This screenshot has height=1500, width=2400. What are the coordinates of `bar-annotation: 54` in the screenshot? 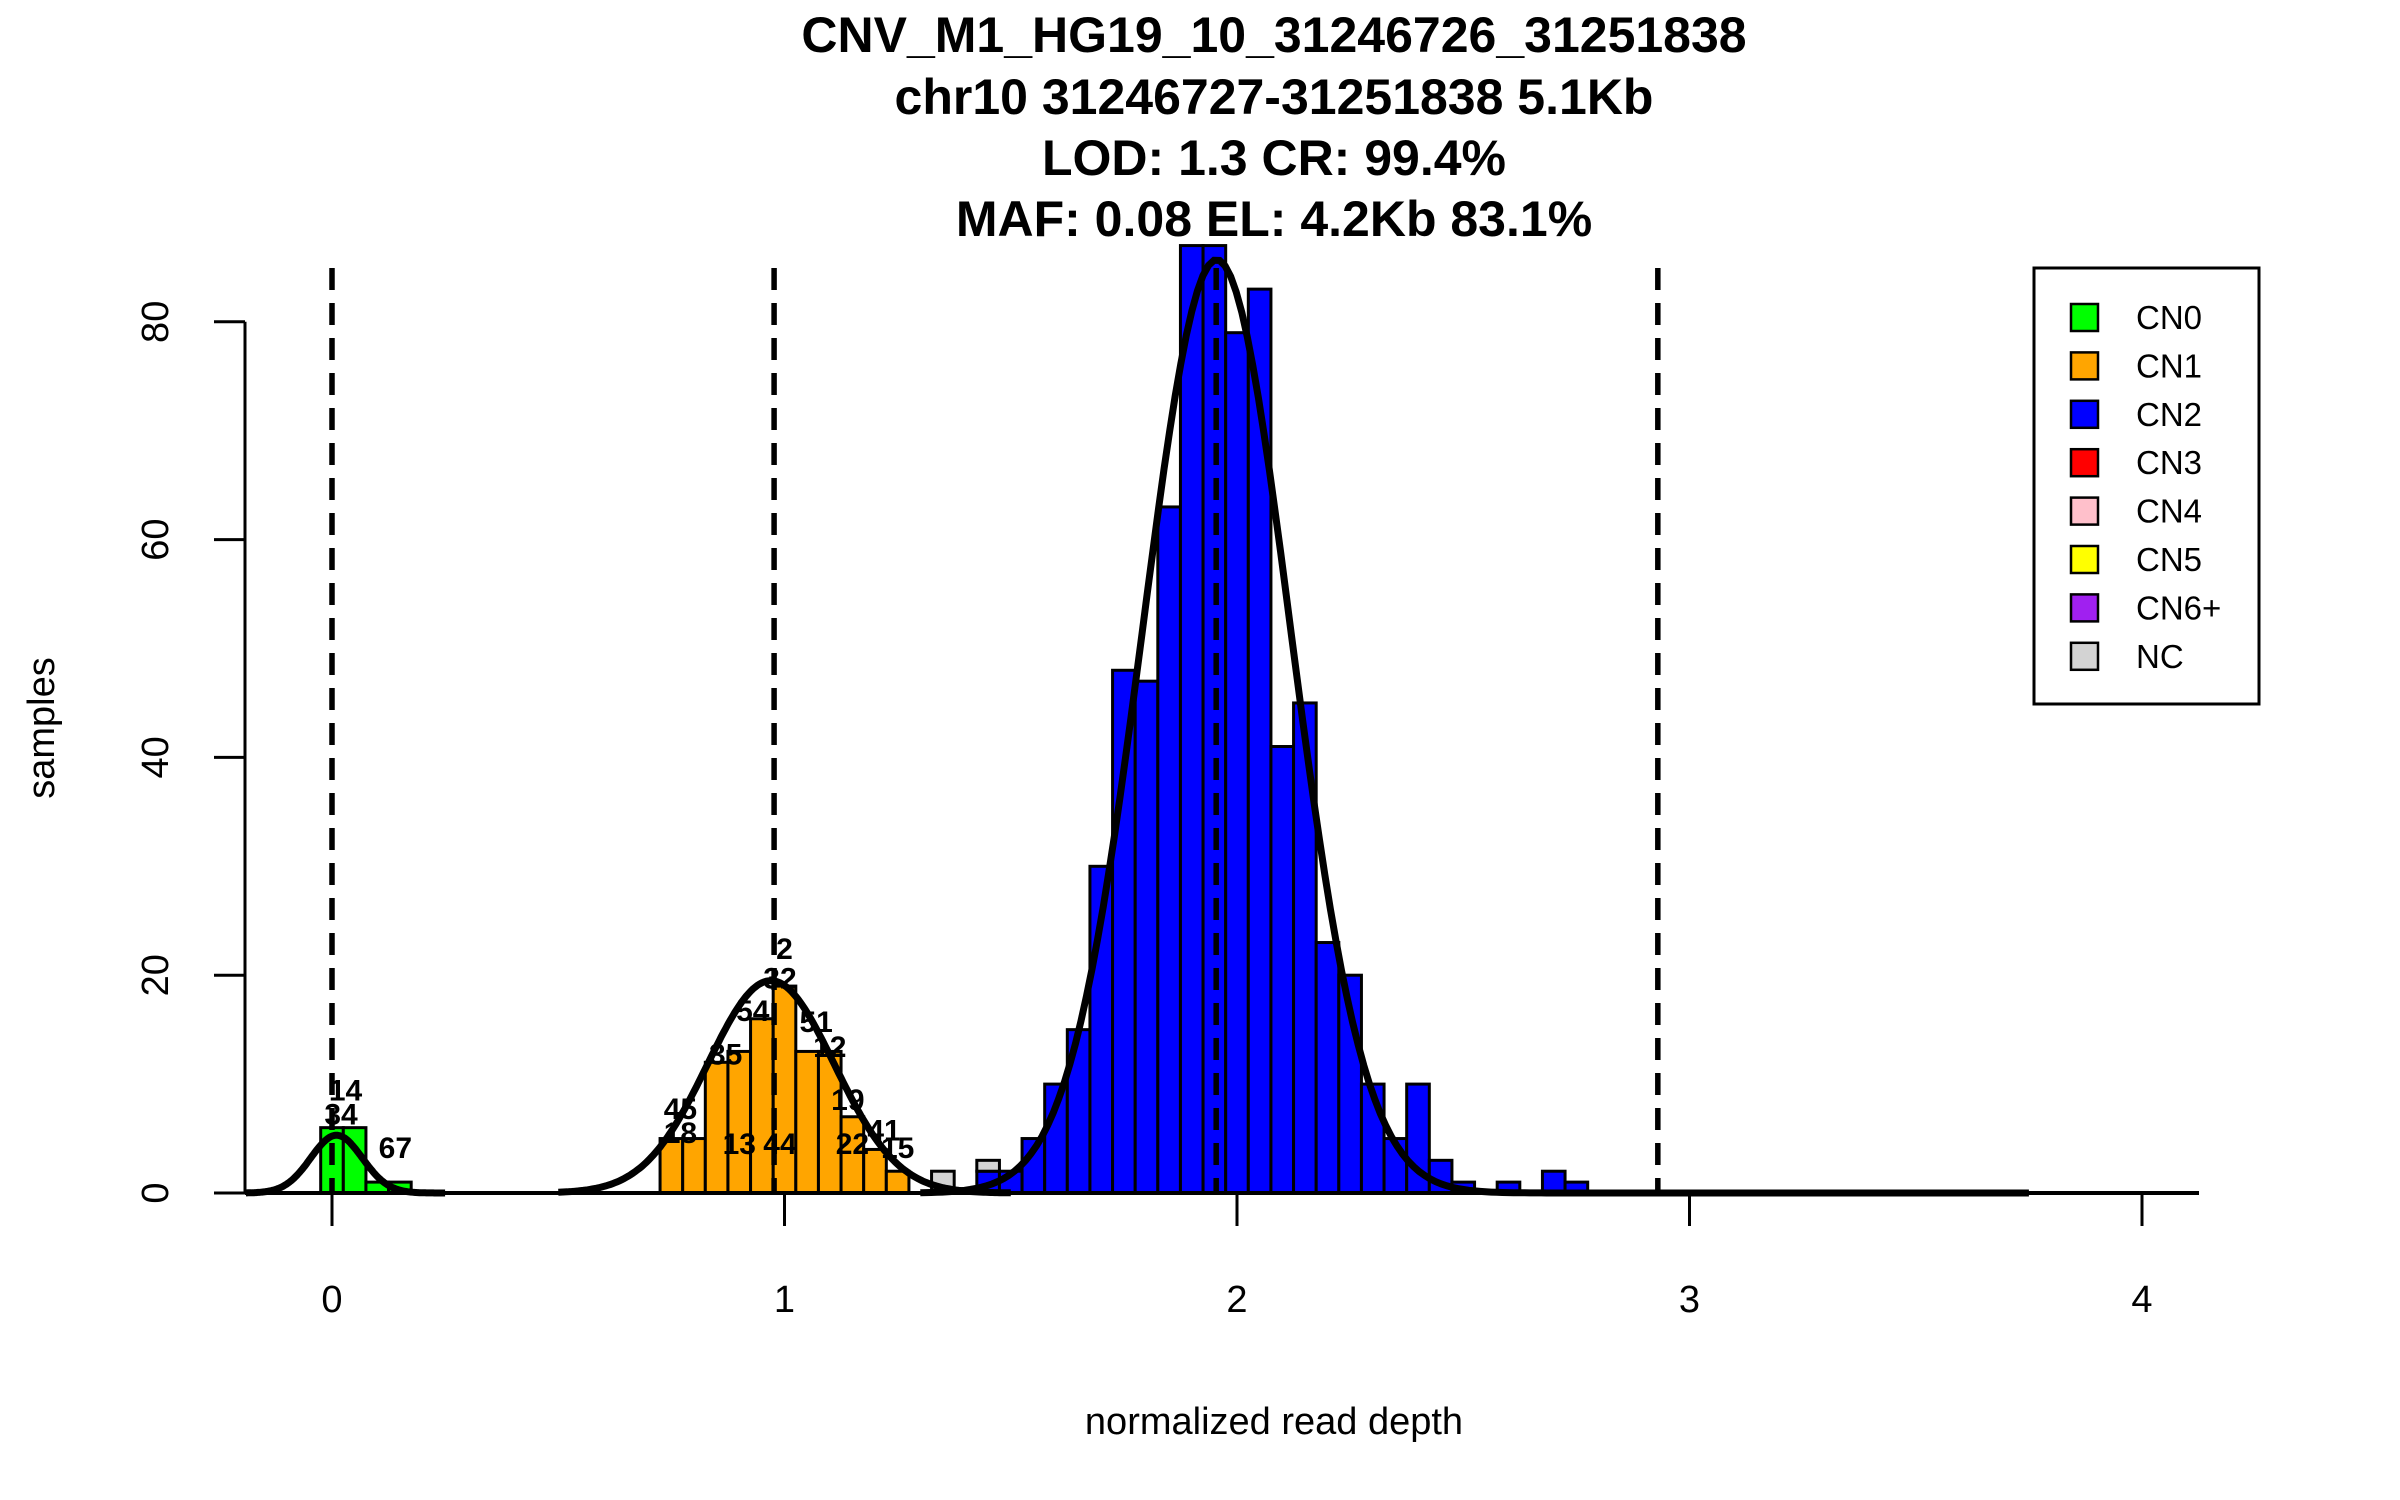 It's located at (753, 1011).